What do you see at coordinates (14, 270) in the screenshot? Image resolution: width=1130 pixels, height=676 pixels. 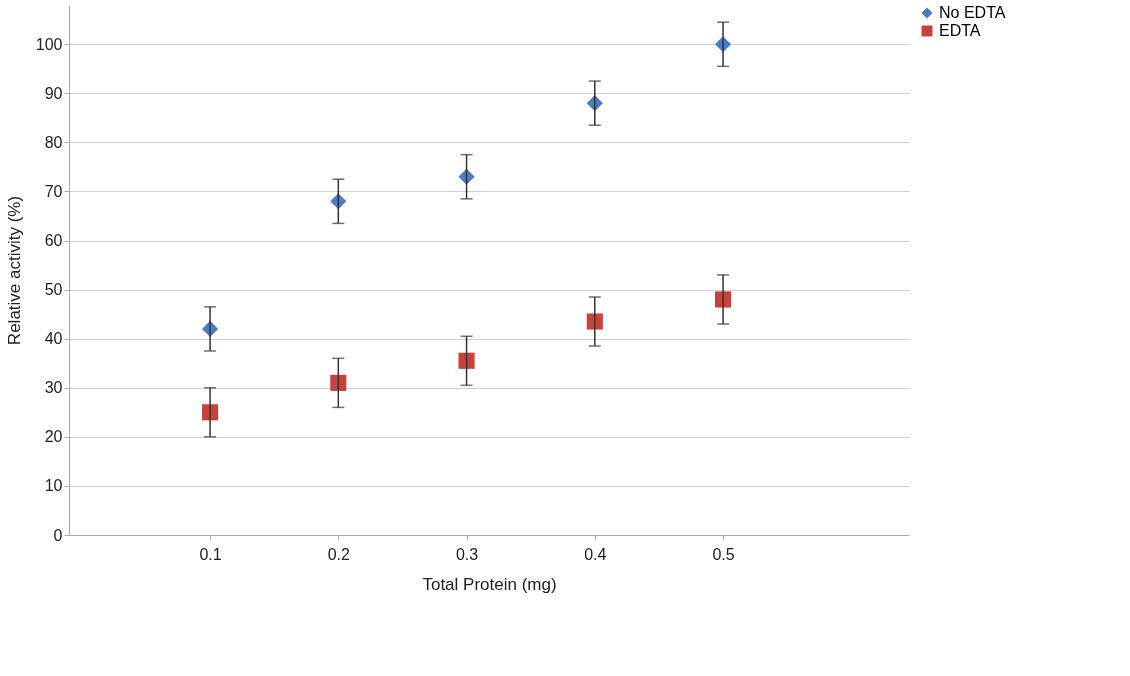 I see `y-axis-title: Relative activity (%)` at bounding box center [14, 270].